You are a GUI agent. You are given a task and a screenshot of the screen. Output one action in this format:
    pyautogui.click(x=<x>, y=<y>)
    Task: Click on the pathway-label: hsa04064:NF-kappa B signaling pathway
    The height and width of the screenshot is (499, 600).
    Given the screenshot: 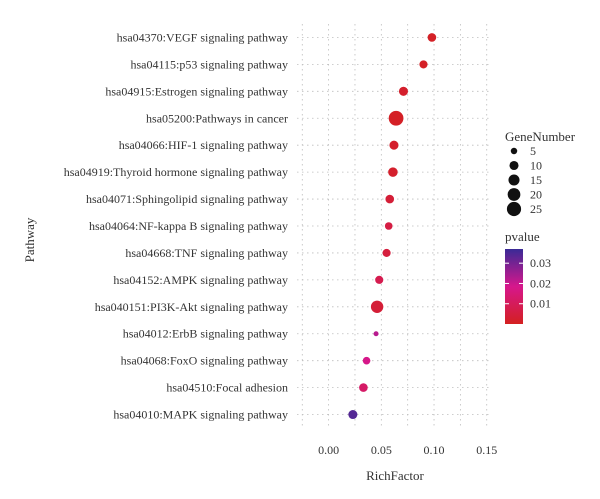 What is the action you would take?
    pyautogui.click(x=188, y=226)
    